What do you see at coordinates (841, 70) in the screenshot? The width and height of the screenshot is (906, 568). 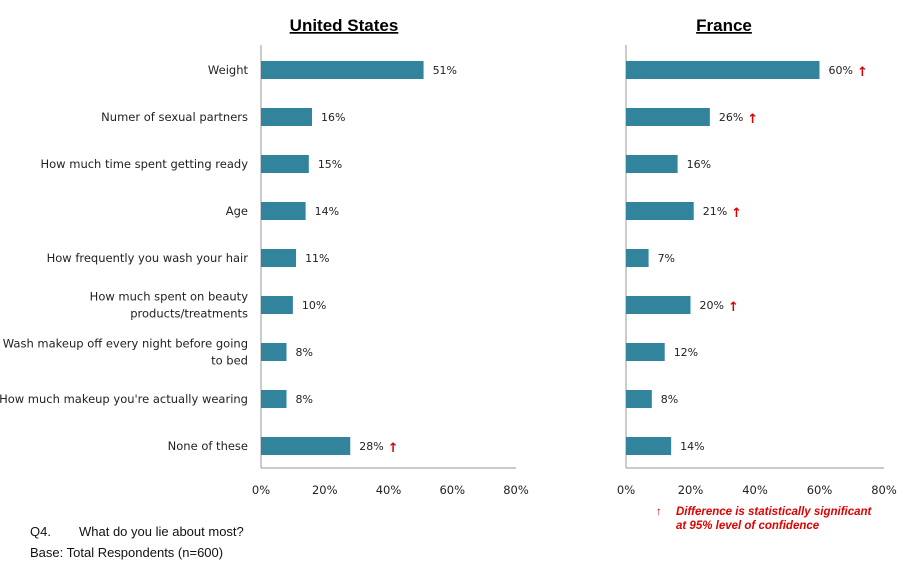 I see `value-label: 60%` at bounding box center [841, 70].